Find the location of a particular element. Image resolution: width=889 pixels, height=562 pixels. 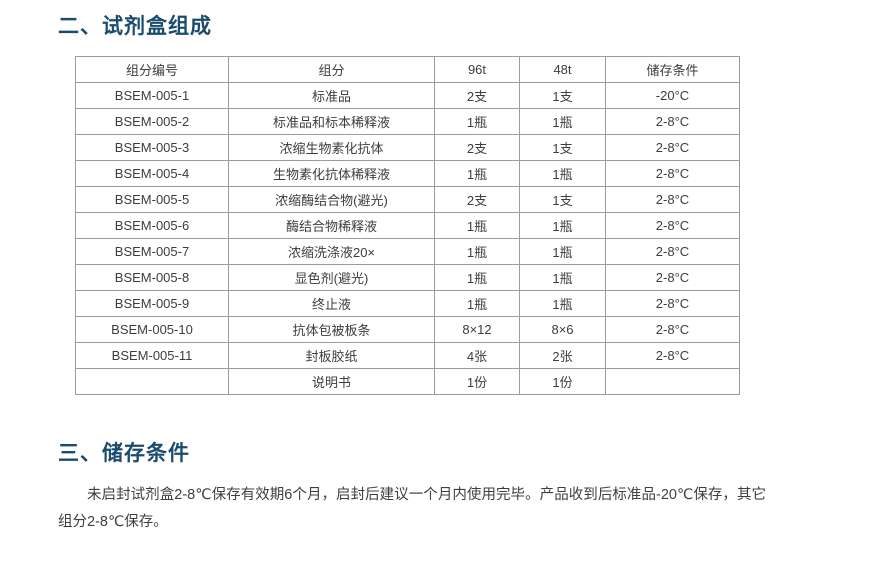

column-header: 48t is located at coordinates (562, 69).